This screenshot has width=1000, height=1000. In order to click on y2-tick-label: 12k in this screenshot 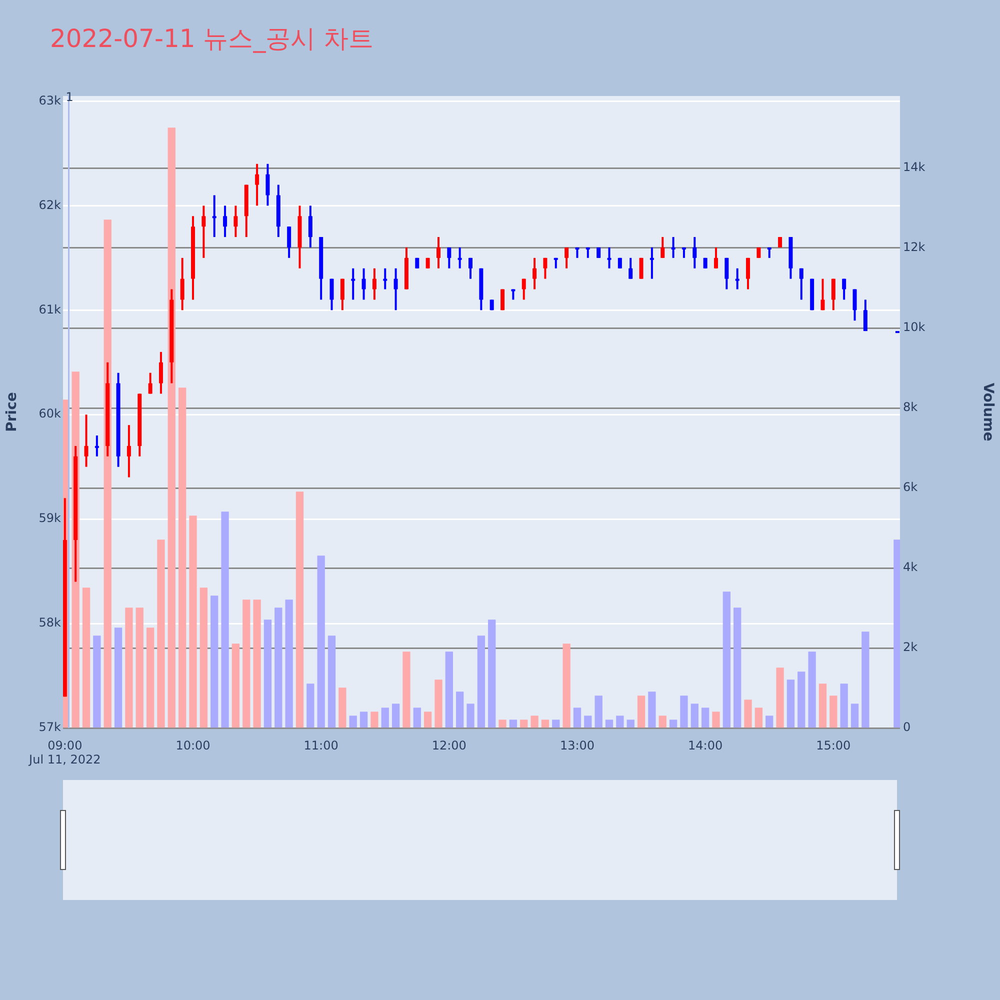, I will do `click(914, 247)`.